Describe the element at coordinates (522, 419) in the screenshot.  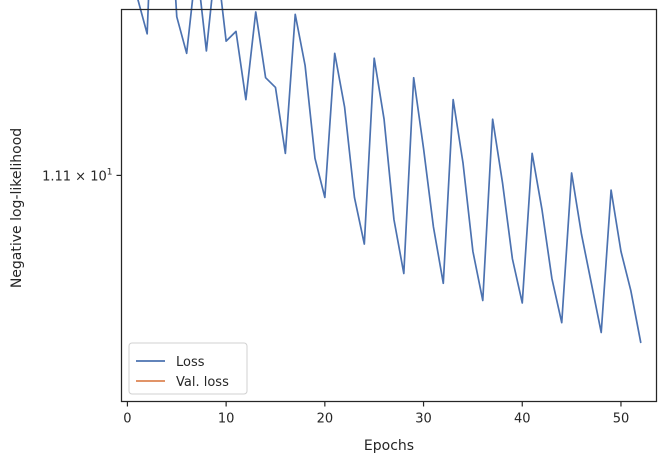
I see `x-tick-label: 40` at that location.